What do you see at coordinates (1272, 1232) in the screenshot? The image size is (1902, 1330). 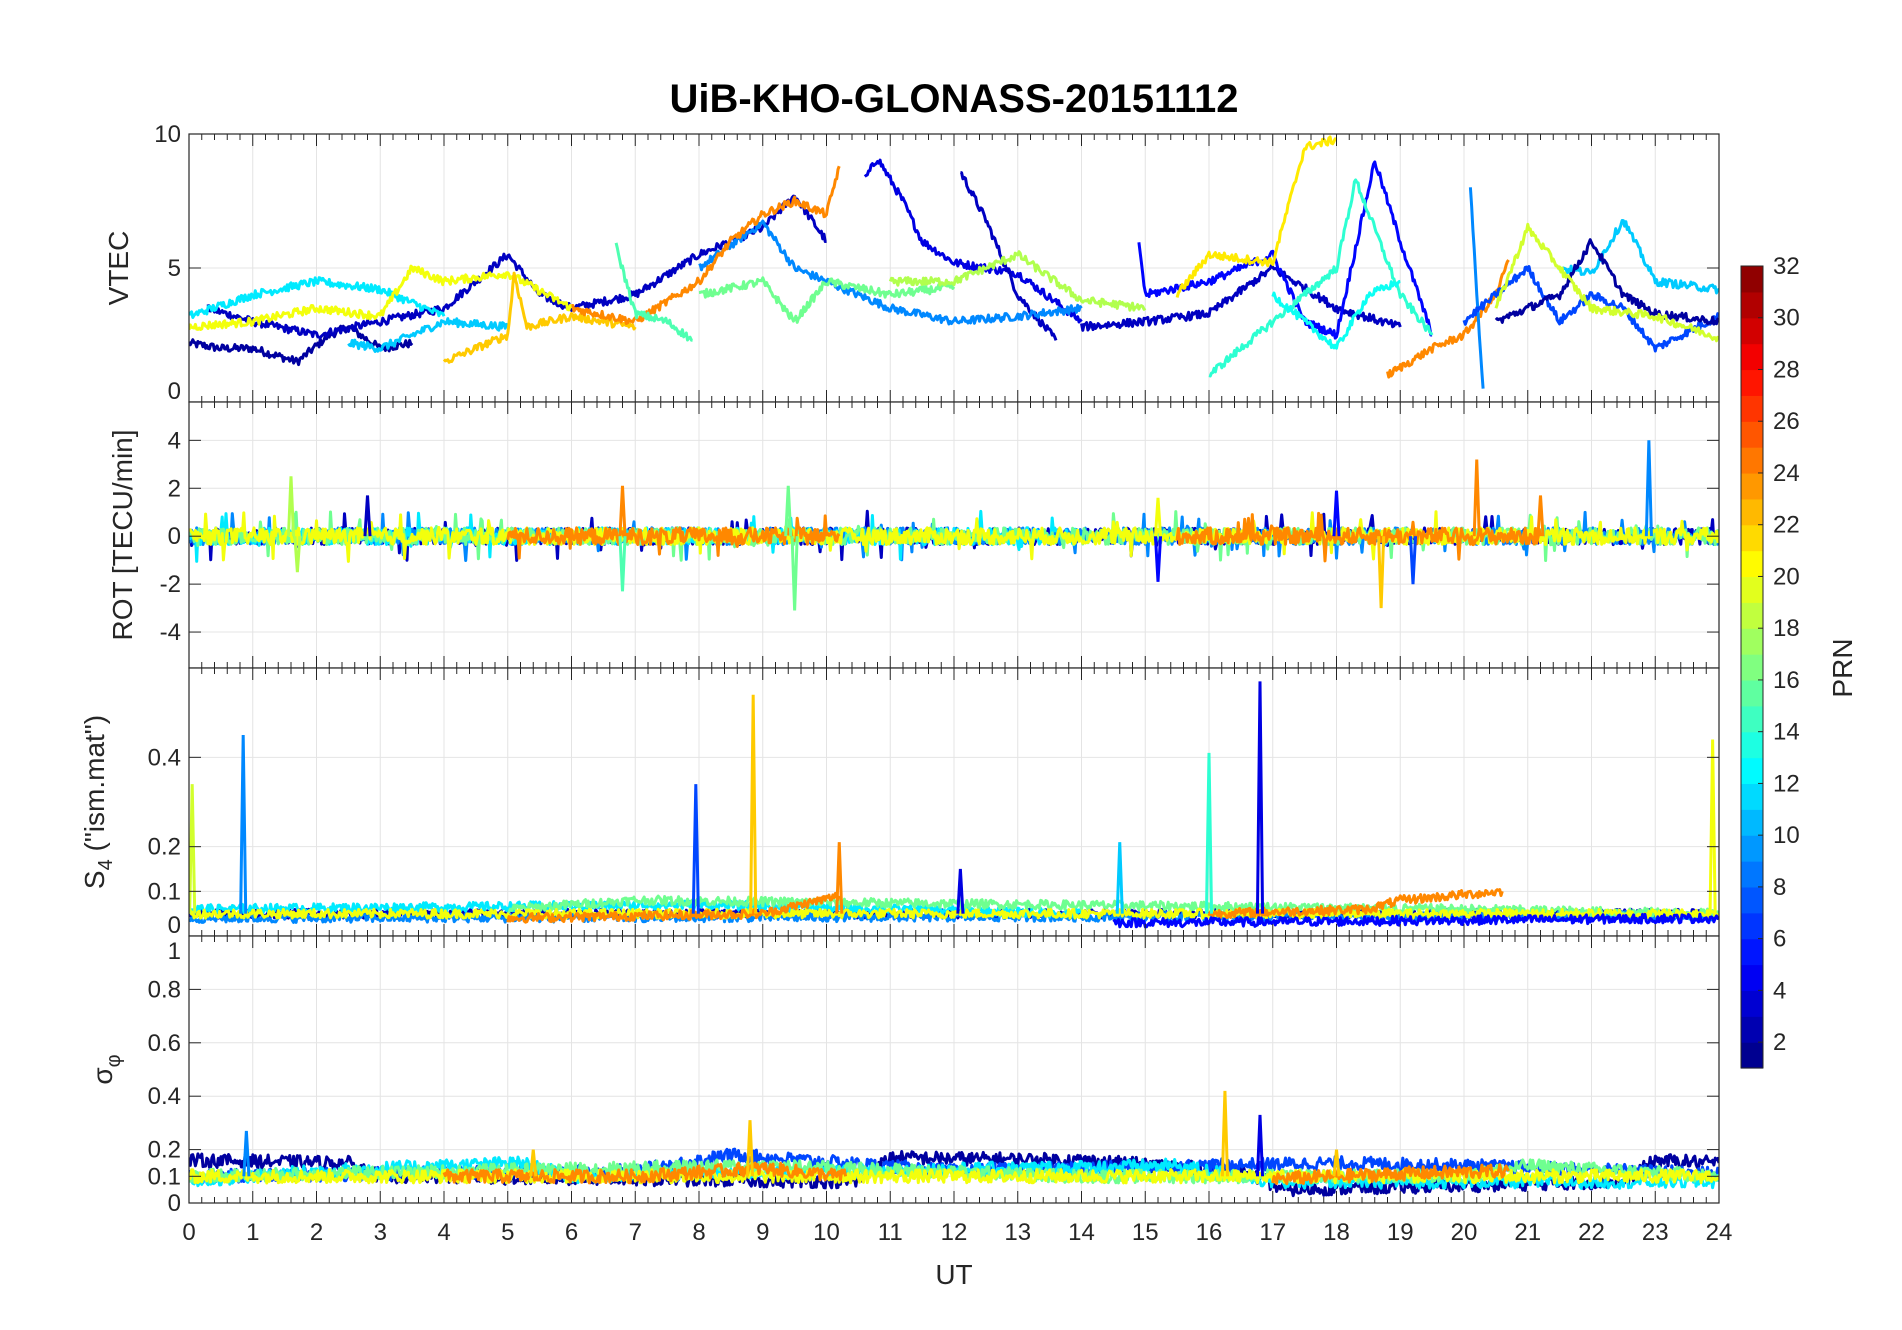 I see `x-tick-label: 17` at bounding box center [1272, 1232].